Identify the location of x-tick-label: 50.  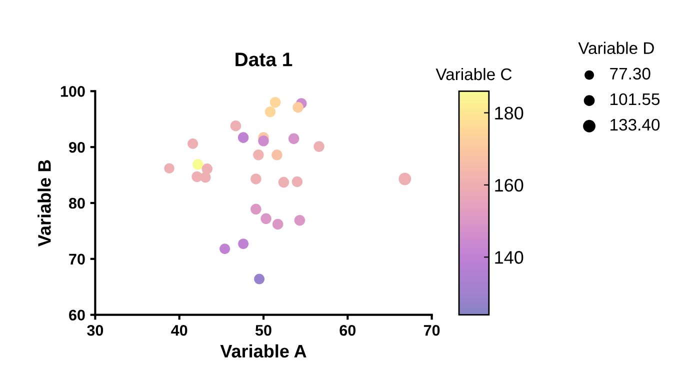
(263, 330).